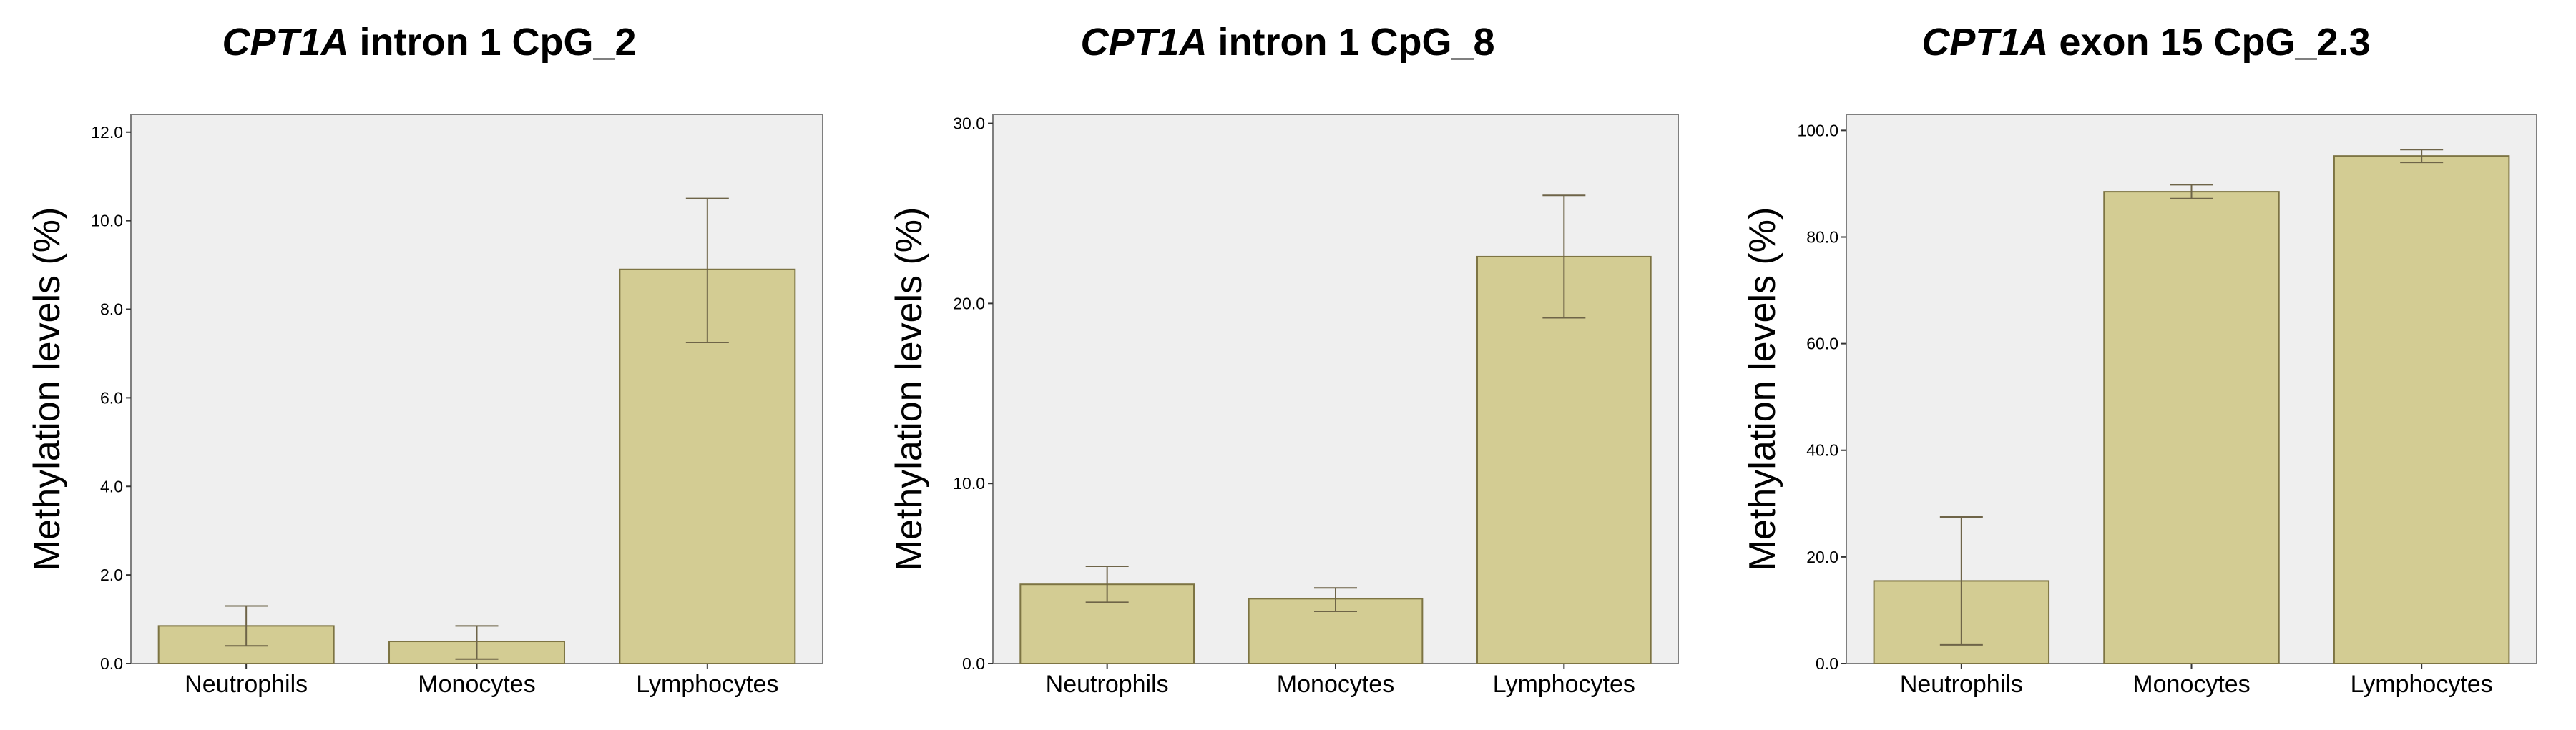 This screenshot has height=730, width=2576. What do you see at coordinates (107, 132) in the screenshot?
I see `y-tick-label: 12.0` at bounding box center [107, 132].